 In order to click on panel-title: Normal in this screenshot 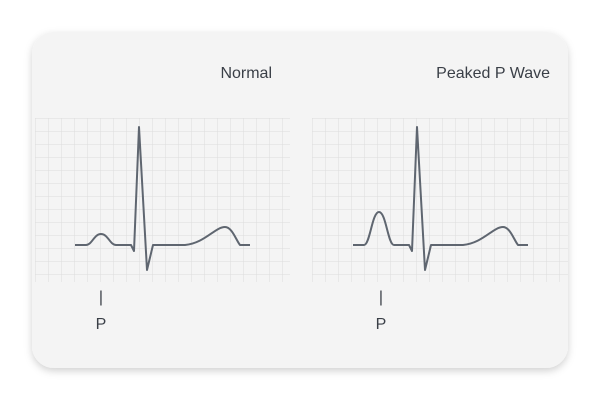, I will do `click(246, 73)`.